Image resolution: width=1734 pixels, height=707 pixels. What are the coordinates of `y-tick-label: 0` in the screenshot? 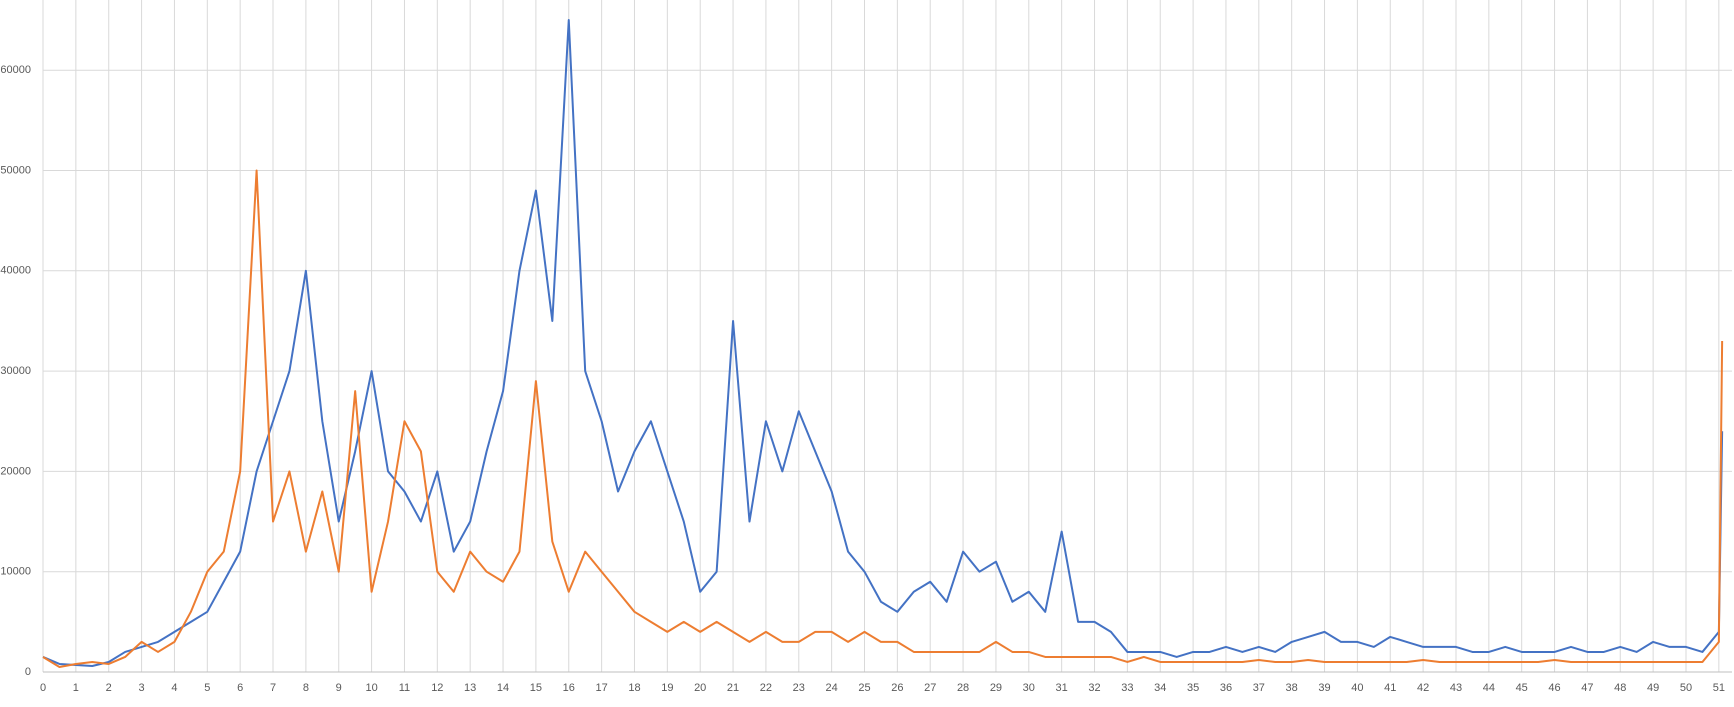 It's located at (28, 672).